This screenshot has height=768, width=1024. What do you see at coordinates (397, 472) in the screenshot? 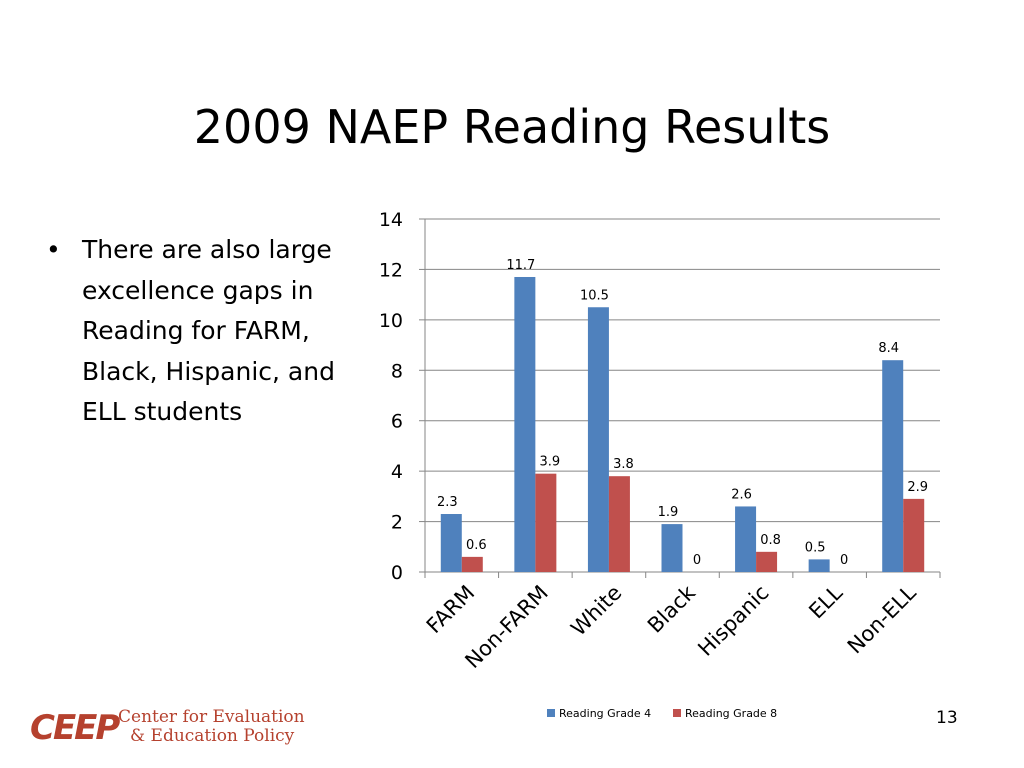
I see `y-tick-label: 4` at bounding box center [397, 472].